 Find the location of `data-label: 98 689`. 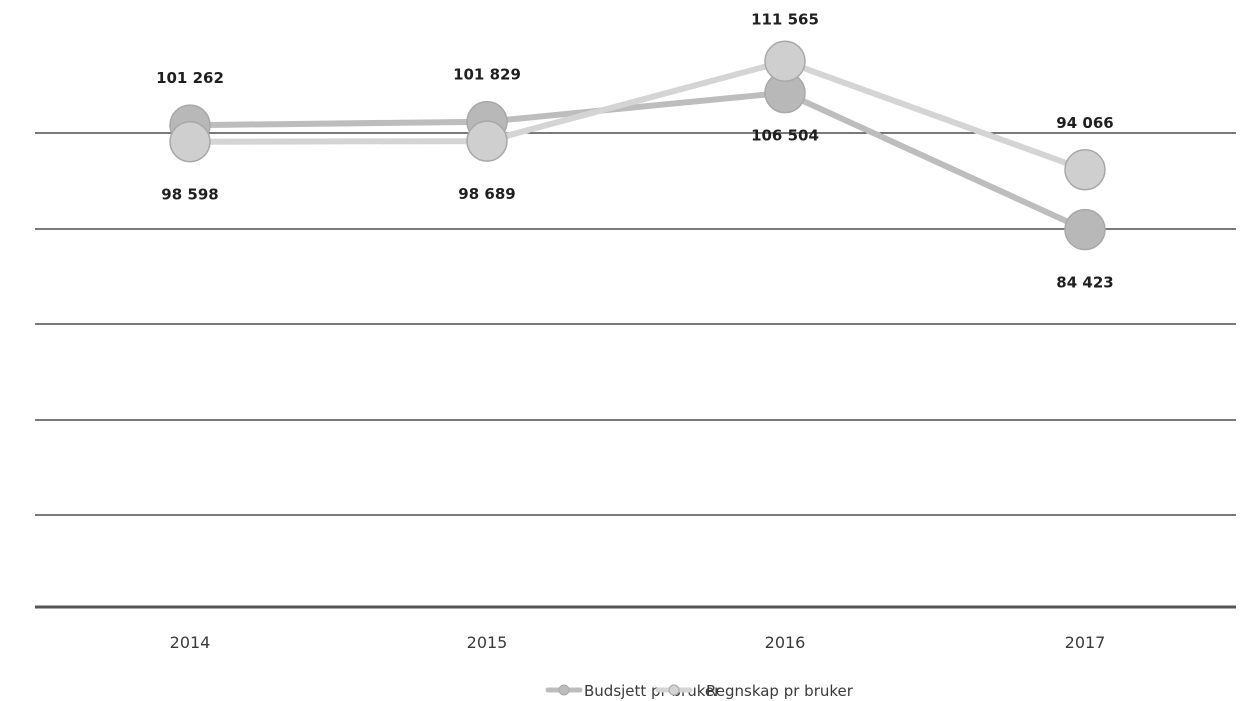

data-label: 98 689 is located at coordinates (486, 194).